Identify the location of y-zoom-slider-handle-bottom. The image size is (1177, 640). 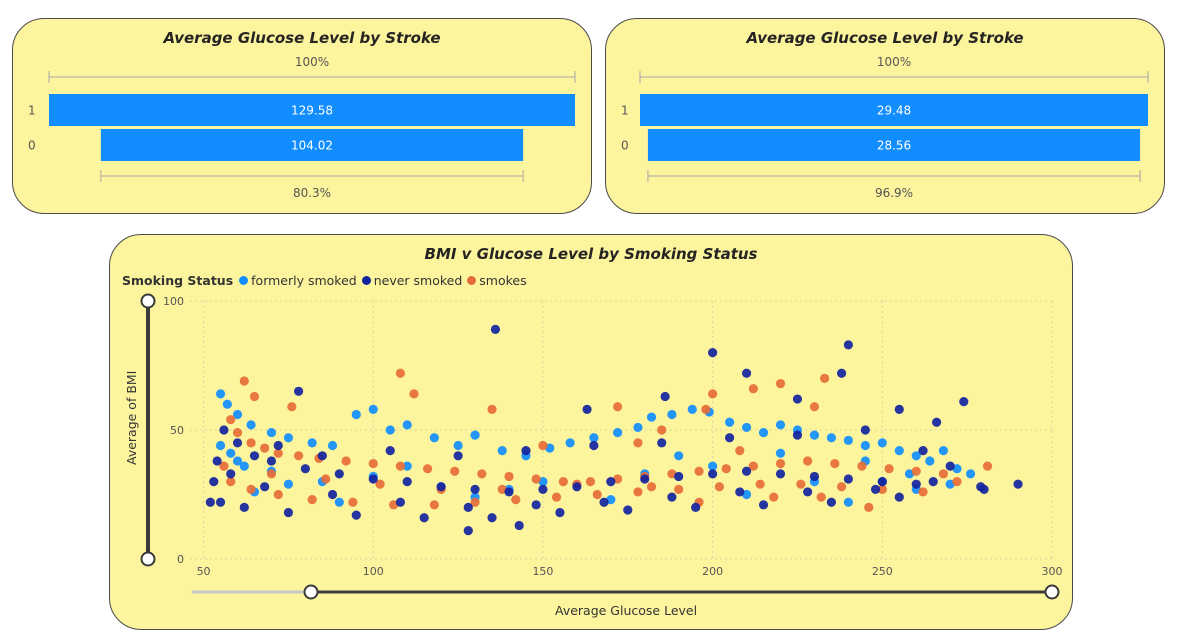
(148, 559).